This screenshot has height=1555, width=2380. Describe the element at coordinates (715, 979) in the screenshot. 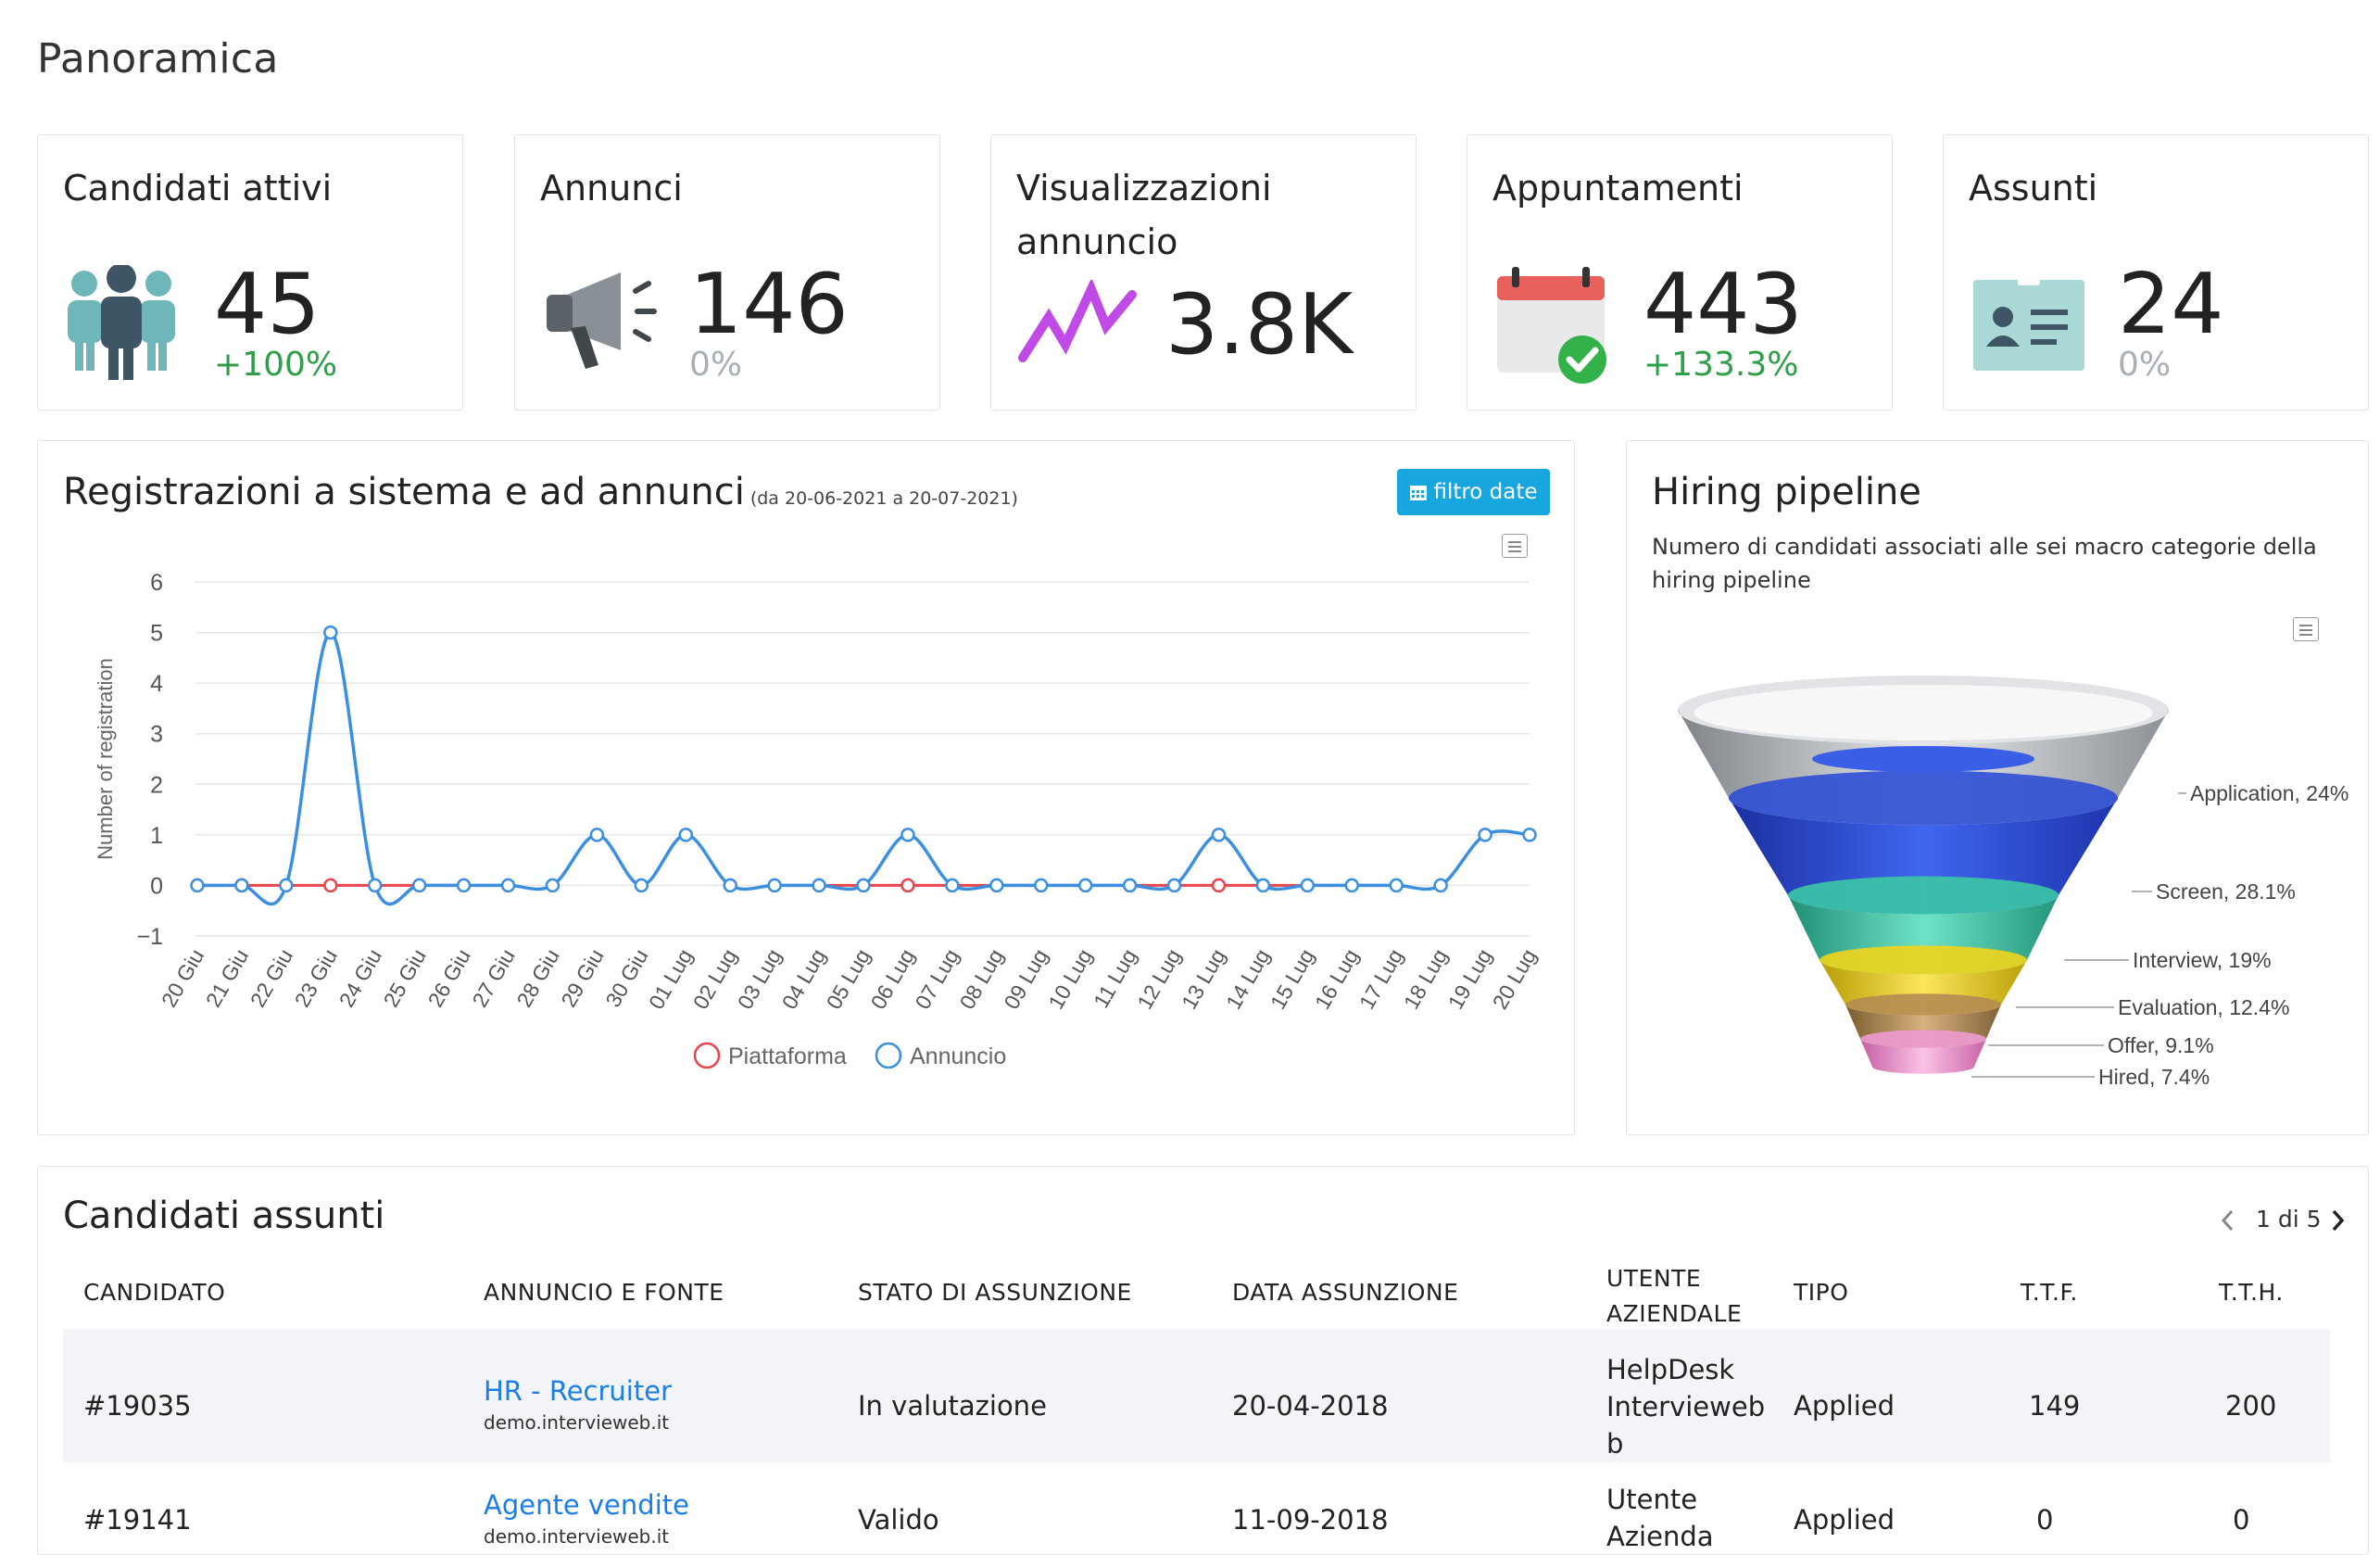

I see `x-tick-label: 02 Lug` at that location.